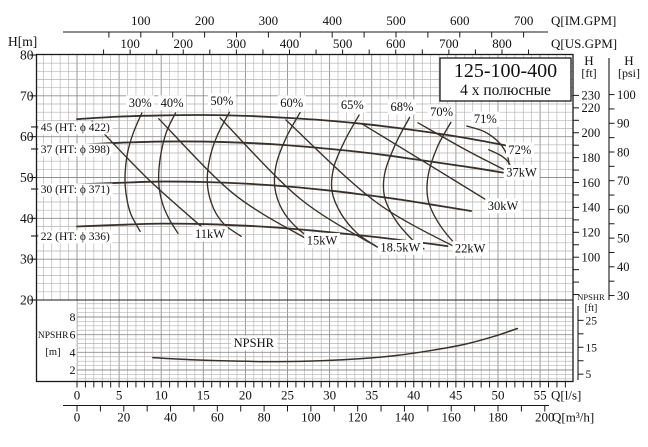  I want to click on power-curve-30kW, so click(430, 165).